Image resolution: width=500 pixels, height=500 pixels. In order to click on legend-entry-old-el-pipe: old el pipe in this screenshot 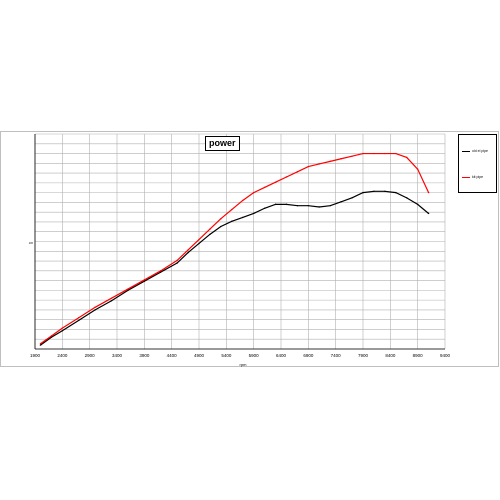, I will do `click(480, 151)`.